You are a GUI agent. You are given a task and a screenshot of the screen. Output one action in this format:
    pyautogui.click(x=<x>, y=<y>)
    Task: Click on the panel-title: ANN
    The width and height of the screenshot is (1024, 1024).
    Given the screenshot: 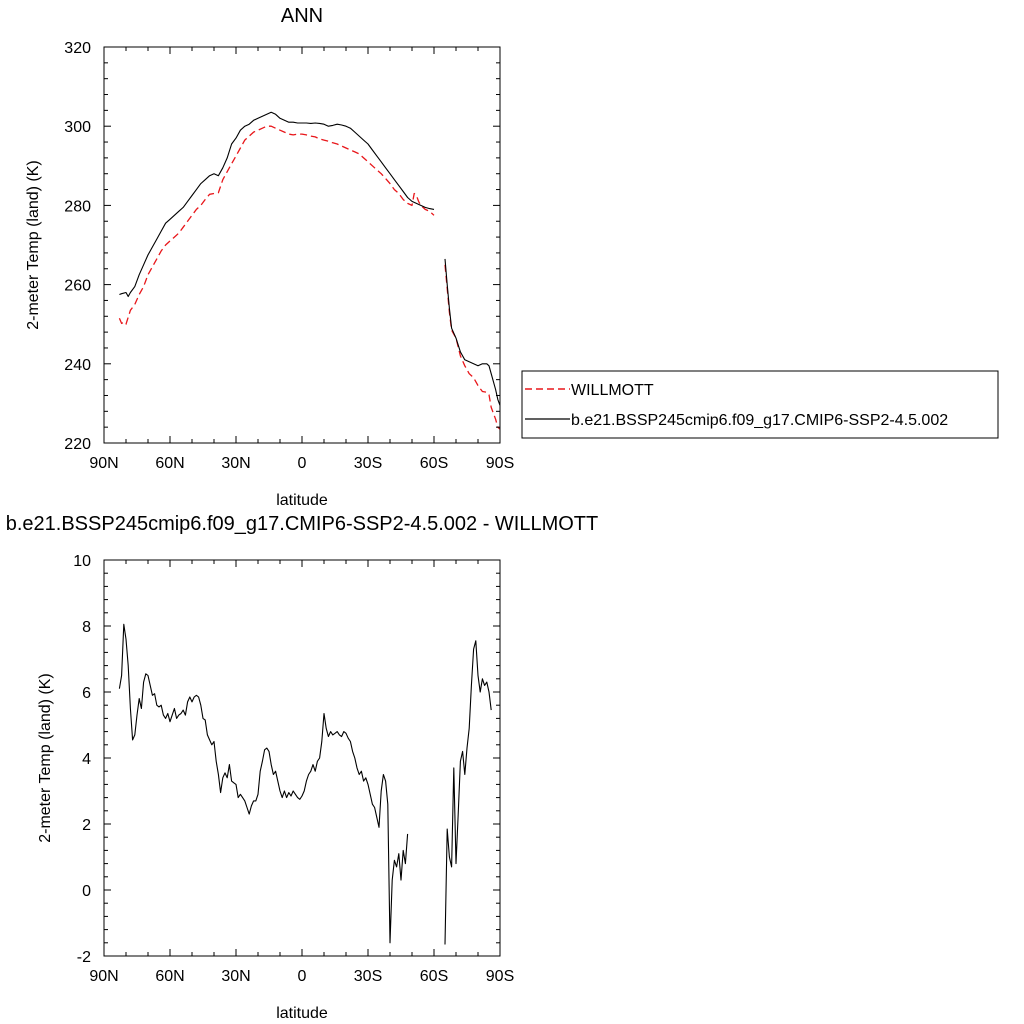 What is the action you would take?
    pyautogui.click(x=302, y=16)
    